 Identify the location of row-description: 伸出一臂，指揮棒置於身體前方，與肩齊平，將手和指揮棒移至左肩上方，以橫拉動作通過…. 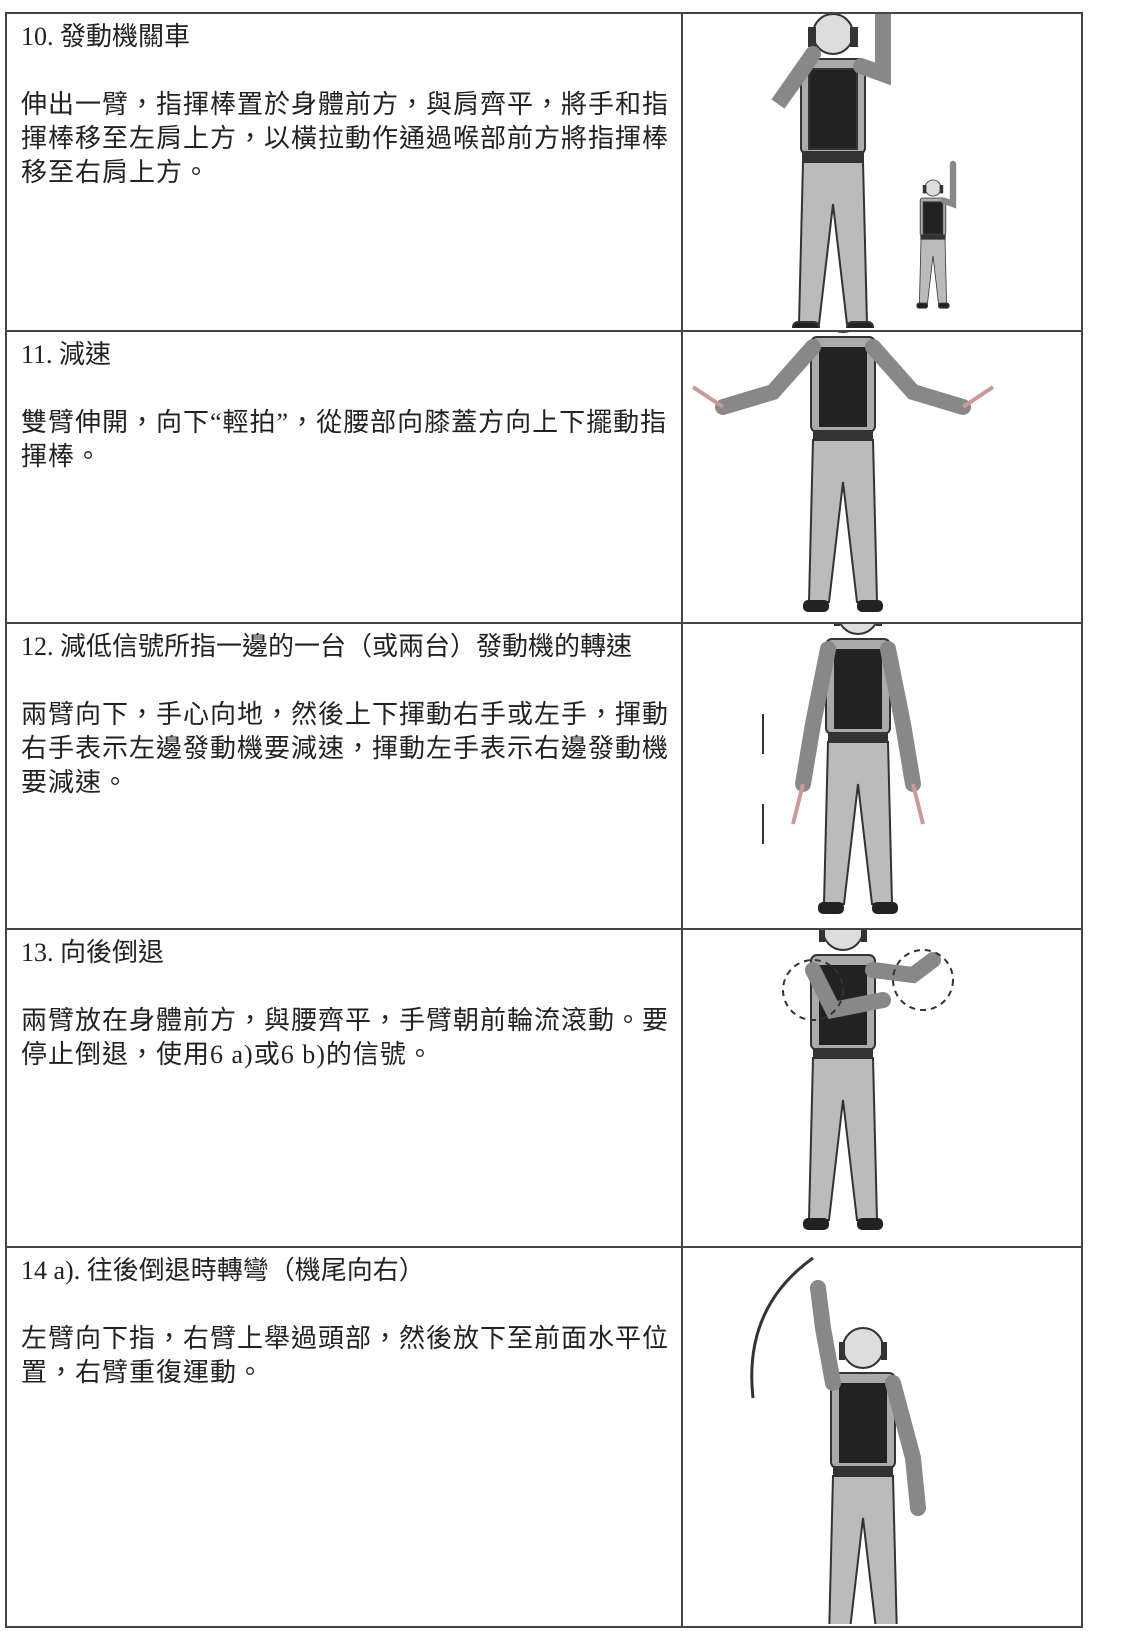
(345, 138).